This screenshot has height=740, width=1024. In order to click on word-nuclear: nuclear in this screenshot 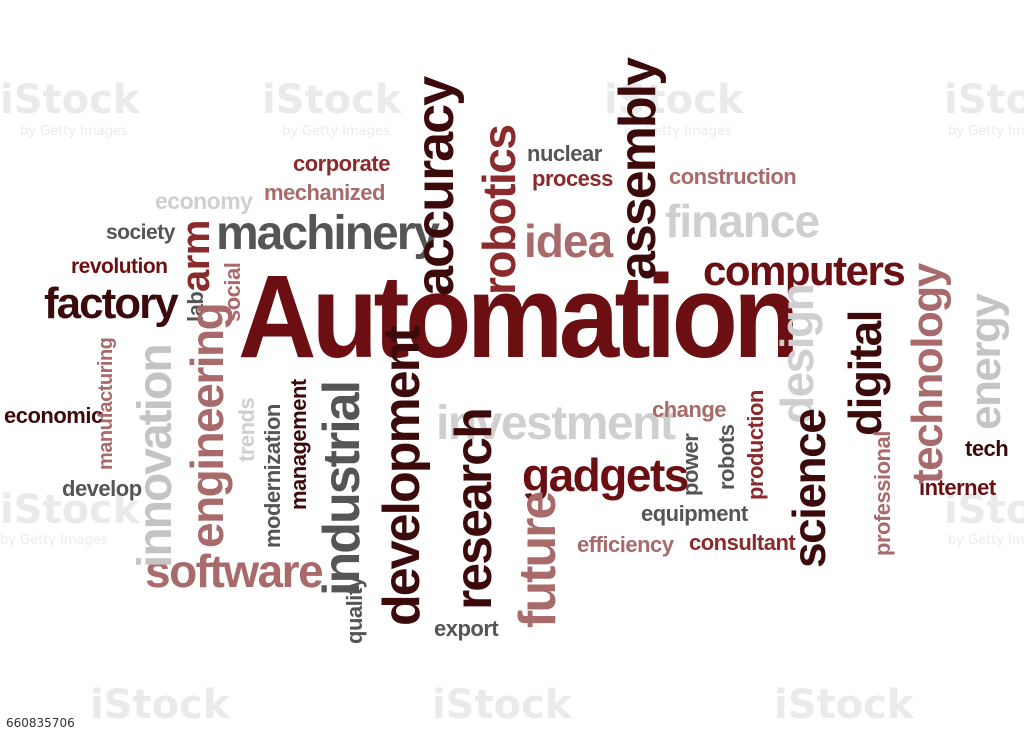, I will do `click(564, 153)`.